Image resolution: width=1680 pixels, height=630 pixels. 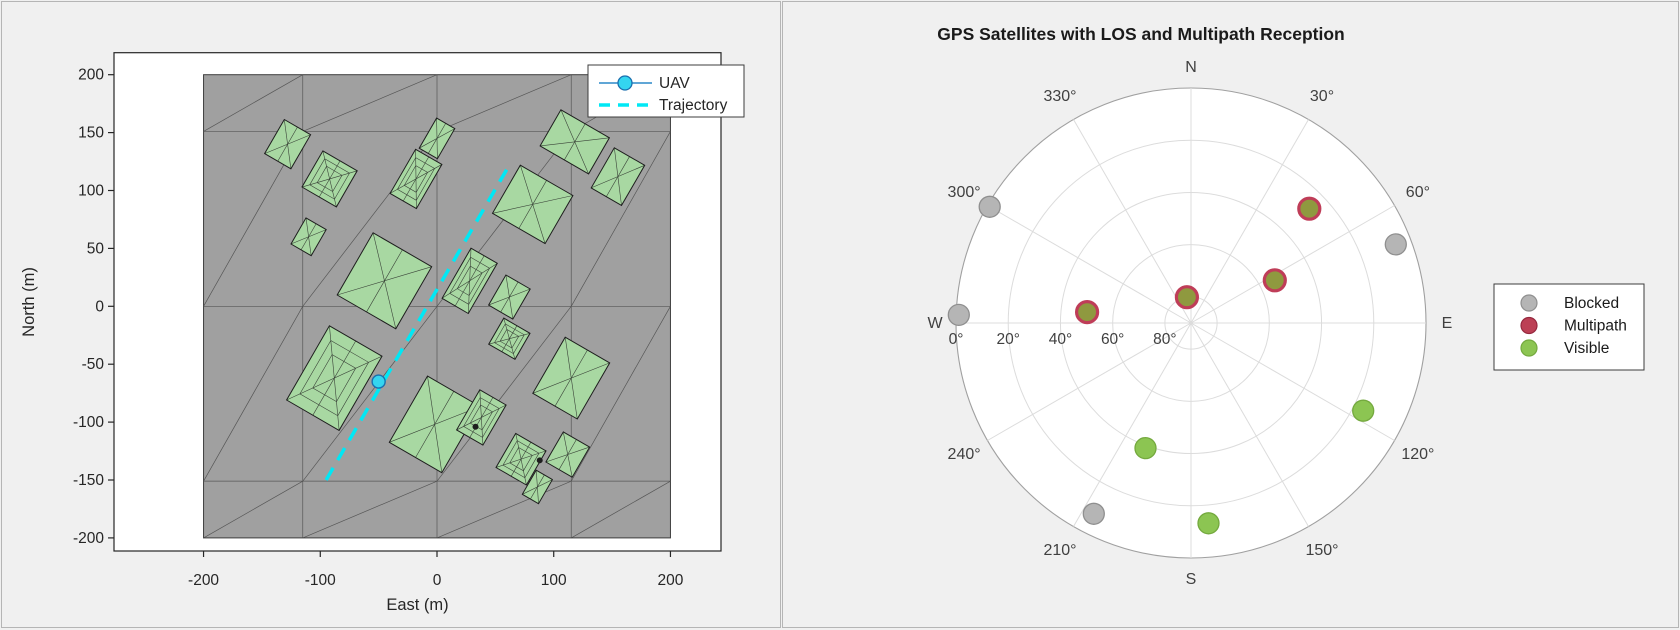 I want to click on legend-label-visible: Visible, so click(x=1586, y=348).